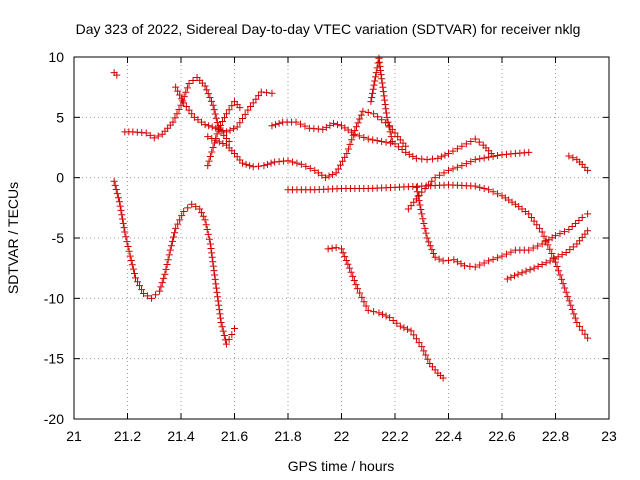 Image resolution: width=640 pixels, height=480 pixels. Describe the element at coordinates (13, 238) in the screenshot. I see `y-axis-label: SDTVAR / TECUs` at that location.